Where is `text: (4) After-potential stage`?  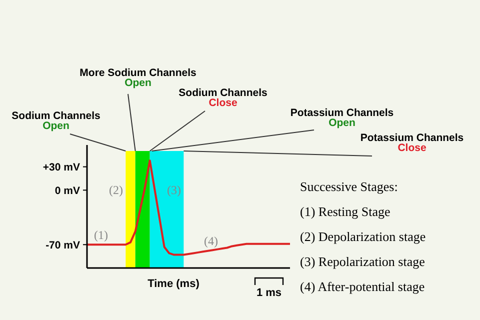 text: (4) After-potential stage is located at coordinates (362, 286).